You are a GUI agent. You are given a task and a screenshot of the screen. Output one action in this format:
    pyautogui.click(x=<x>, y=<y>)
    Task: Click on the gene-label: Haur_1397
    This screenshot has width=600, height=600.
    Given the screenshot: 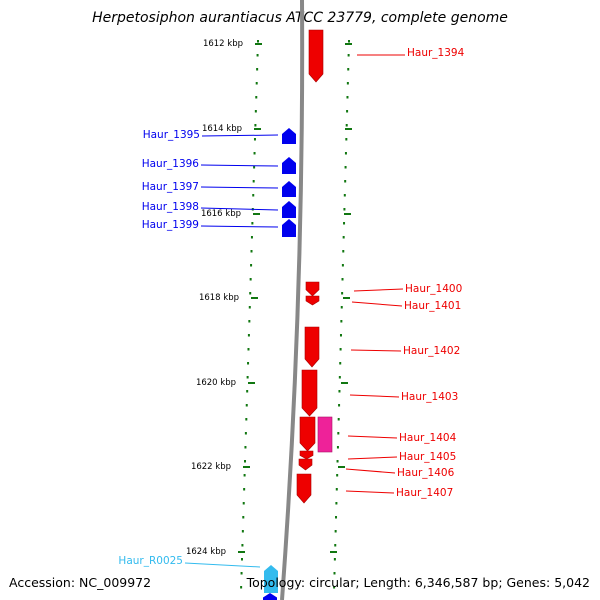 What is the action you would take?
    pyautogui.click(x=170, y=187)
    